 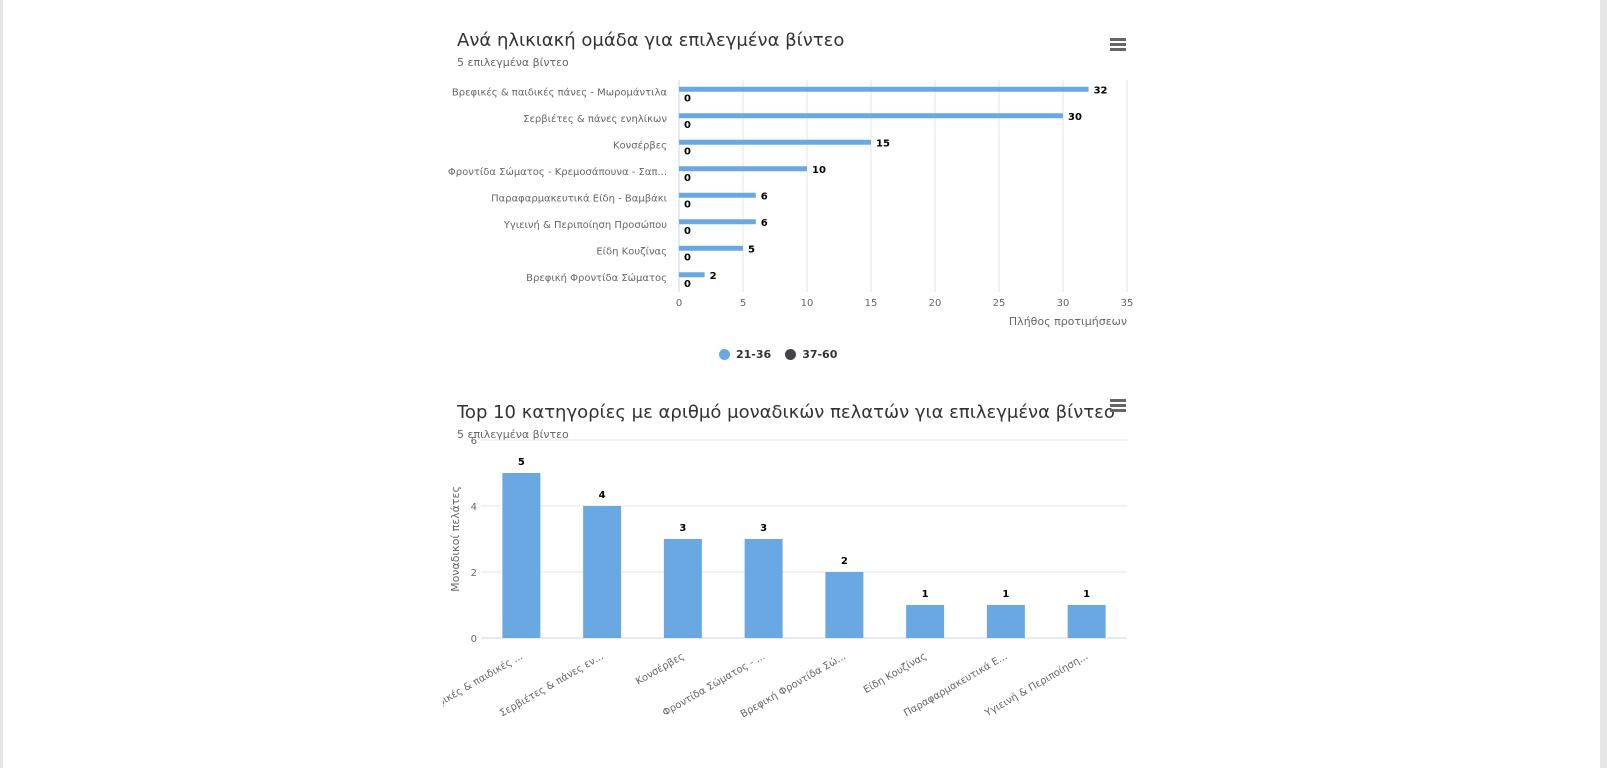 I want to click on x-tick-label: 15, so click(x=871, y=303).